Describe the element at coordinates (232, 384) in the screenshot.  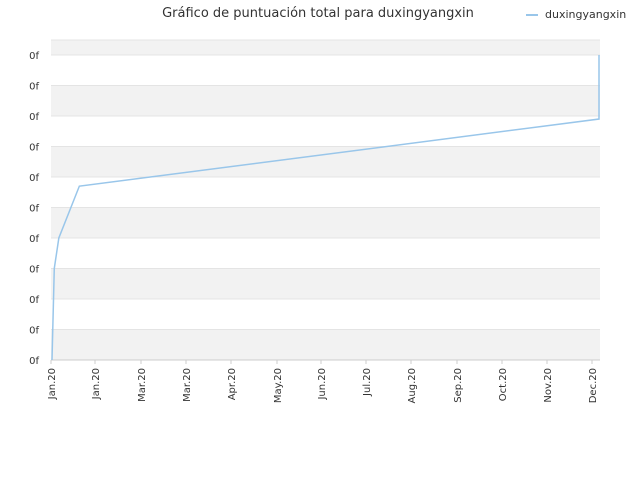
I see `x-tick-label: Apr.20` at that location.